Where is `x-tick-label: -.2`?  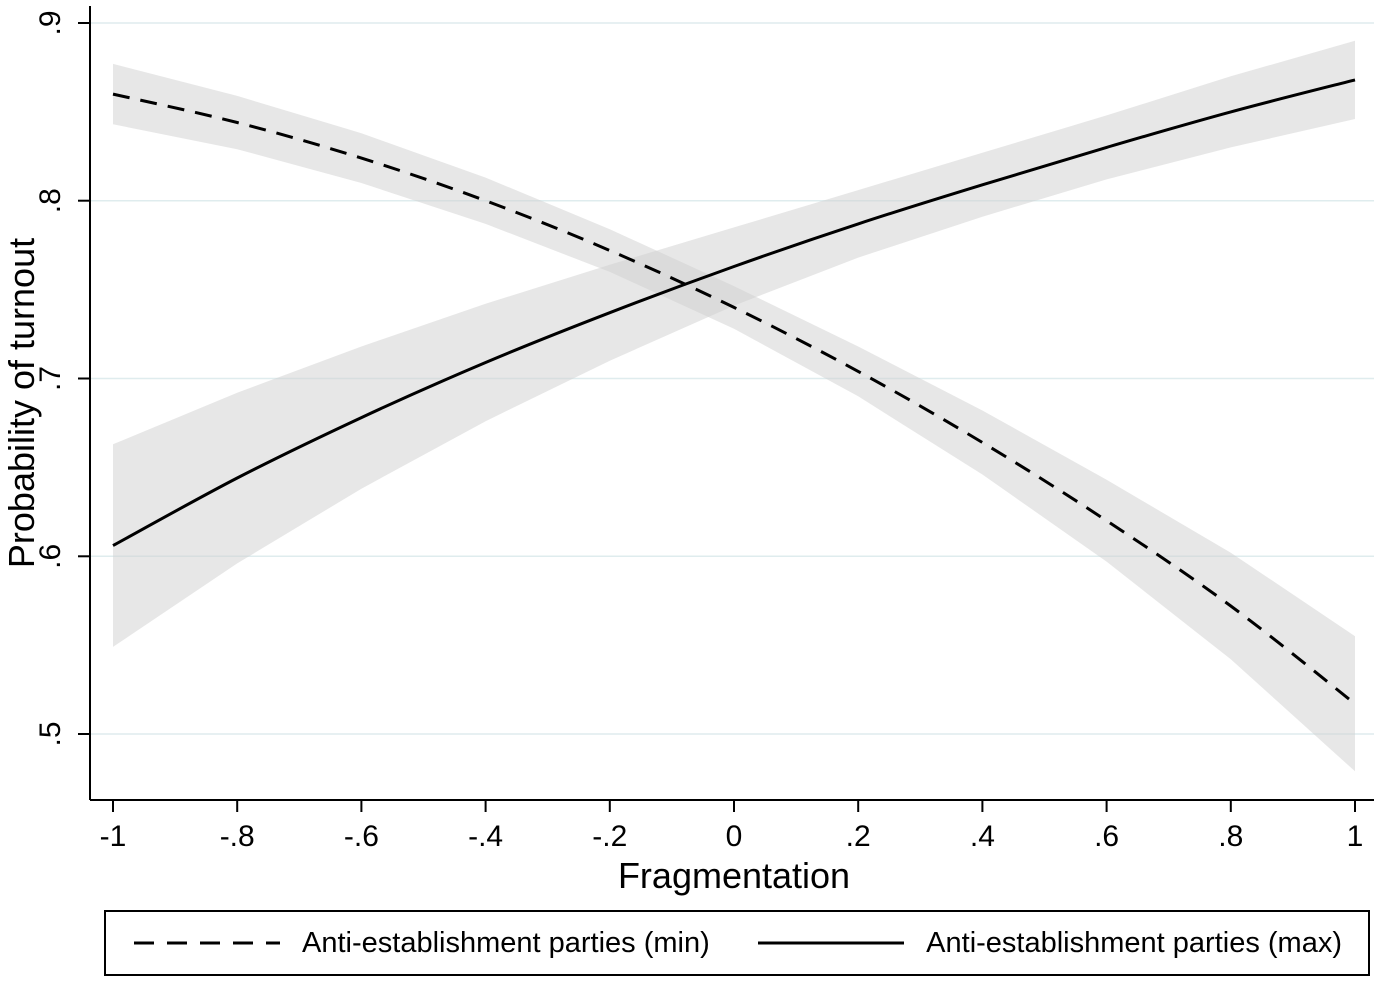
x-tick-label: -.2 is located at coordinates (609, 836).